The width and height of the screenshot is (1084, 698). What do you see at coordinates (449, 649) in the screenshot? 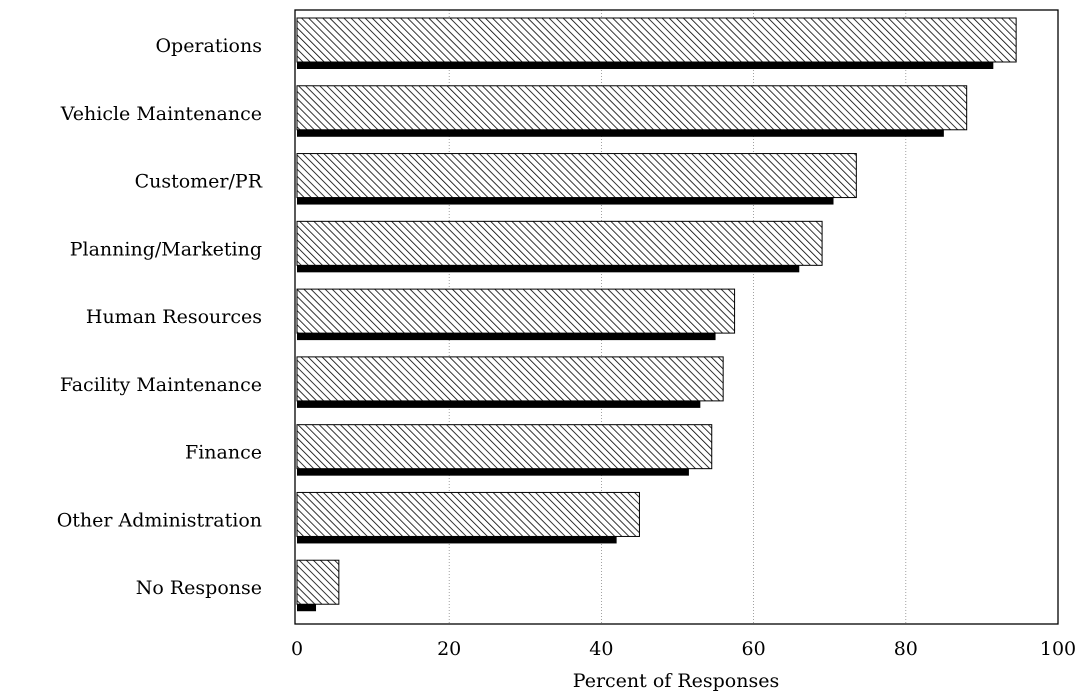
I see `x-tick-label: 20` at bounding box center [449, 649].